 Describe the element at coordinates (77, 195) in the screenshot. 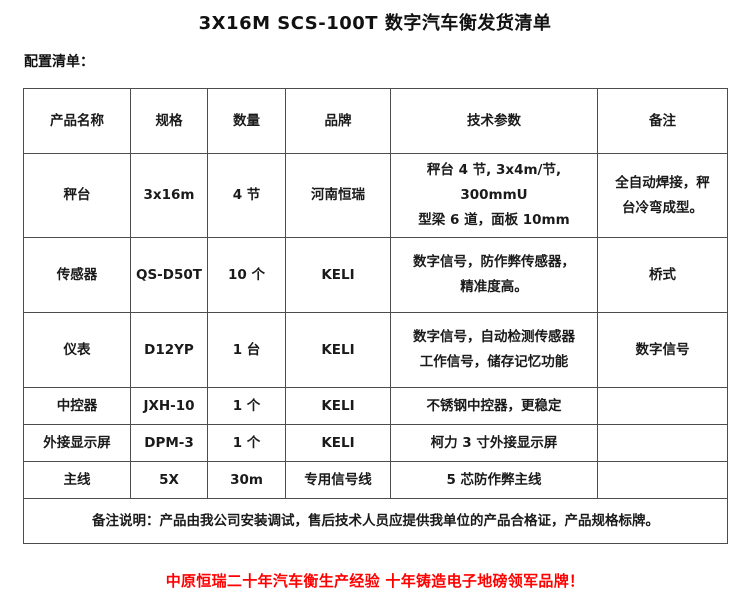

I see `cell-product-name: 秤台` at that location.